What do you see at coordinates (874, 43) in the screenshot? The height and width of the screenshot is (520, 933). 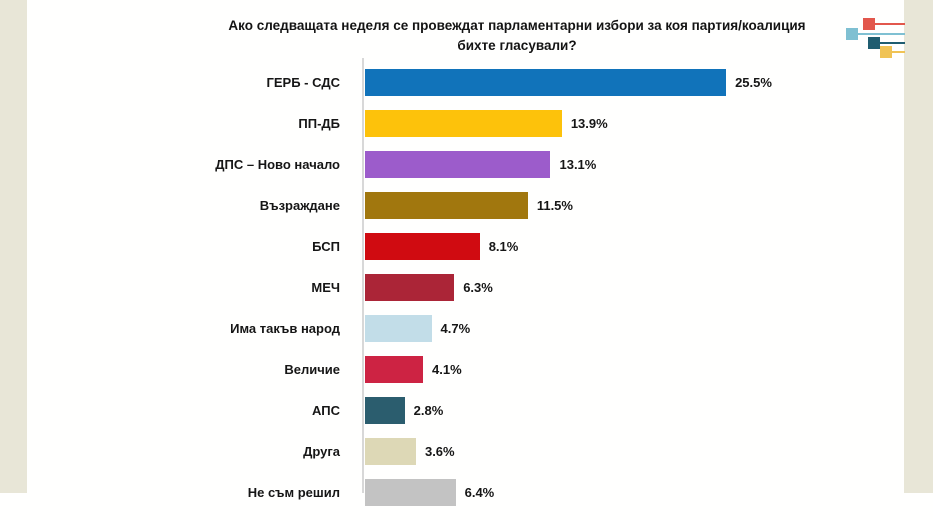 I see `logo-square-teal-icon` at bounding box center [874, 43].